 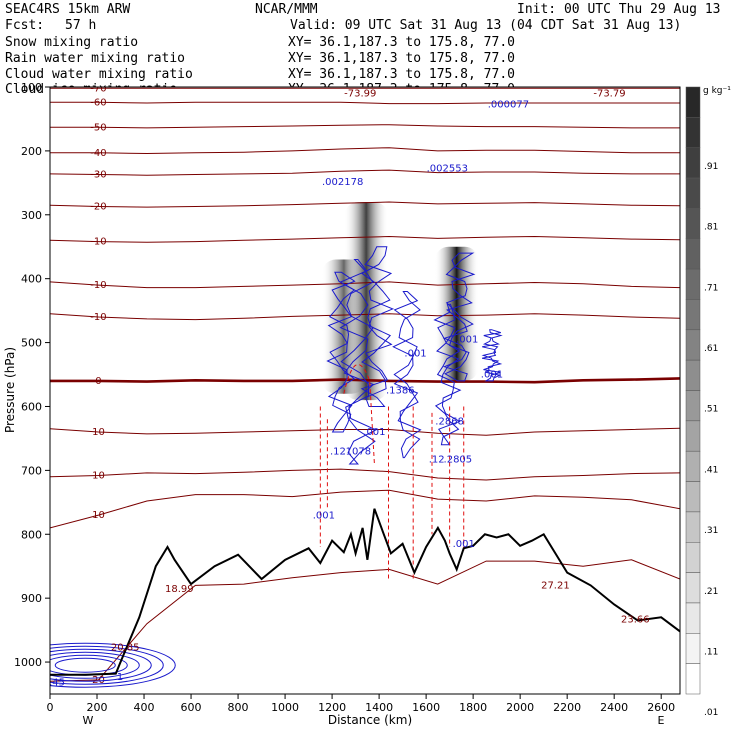 What do you see at coordinates (338, 451) in the screenshot?
I see `contour-value-label-11: .12` at bounding box center [338, 451].